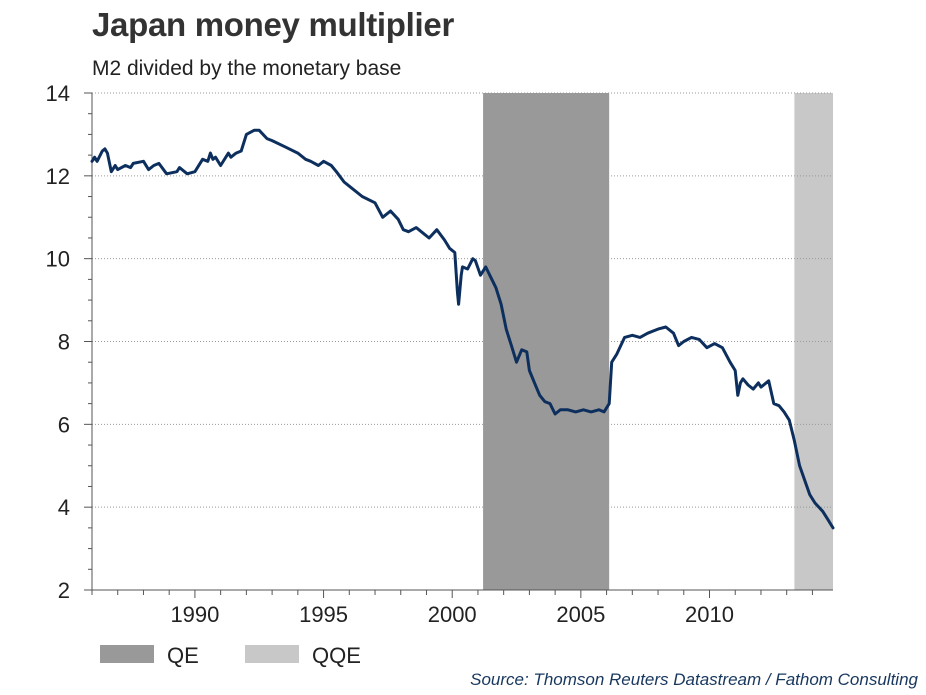  What do you see at coordinates (58, 259) in the screenshot?
I see `y-tick-label: 10` at bounding box center [58, 259].